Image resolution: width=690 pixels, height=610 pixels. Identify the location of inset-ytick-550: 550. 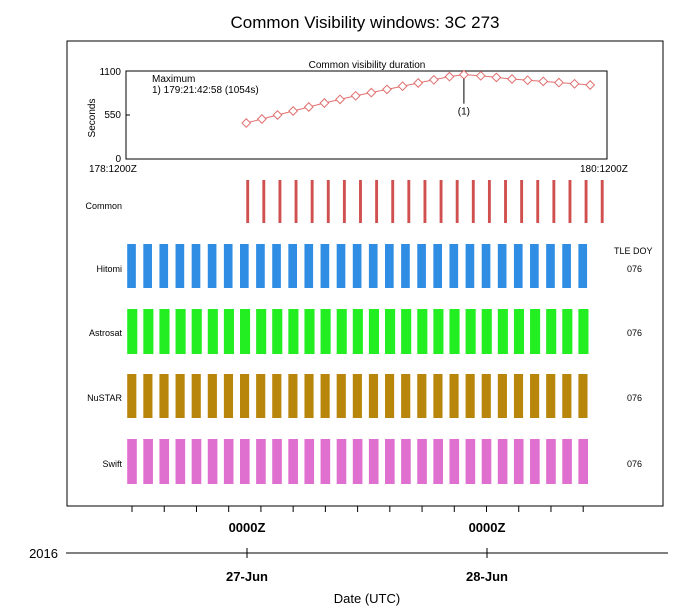
(112, 115).